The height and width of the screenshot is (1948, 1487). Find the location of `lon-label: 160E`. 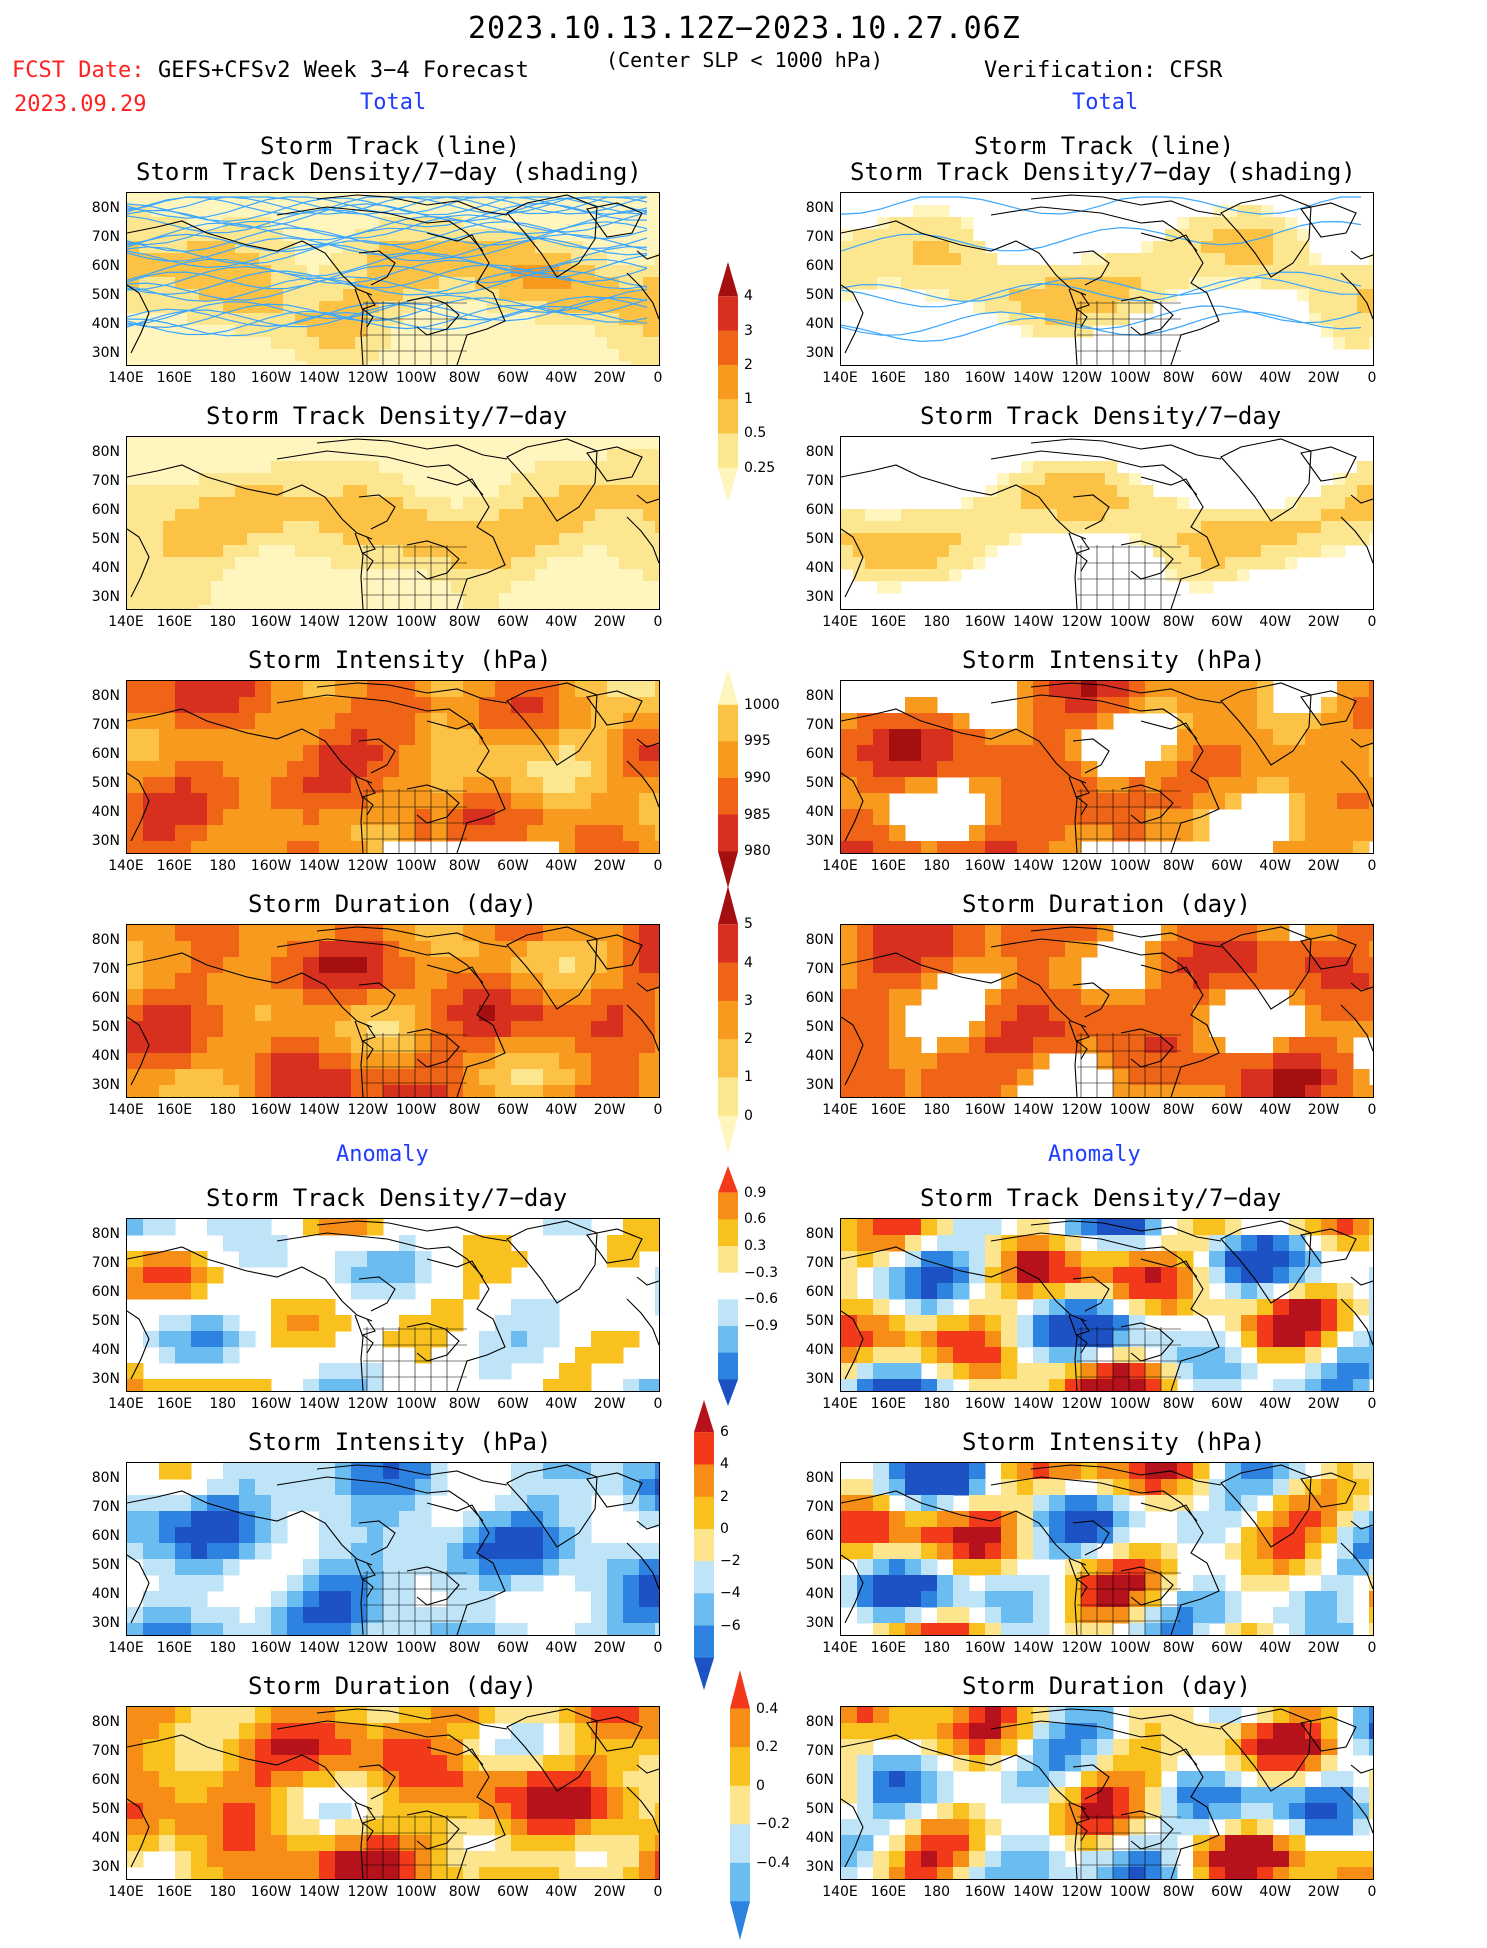

lon-label: 160E is located at coordinates (175, 1648).